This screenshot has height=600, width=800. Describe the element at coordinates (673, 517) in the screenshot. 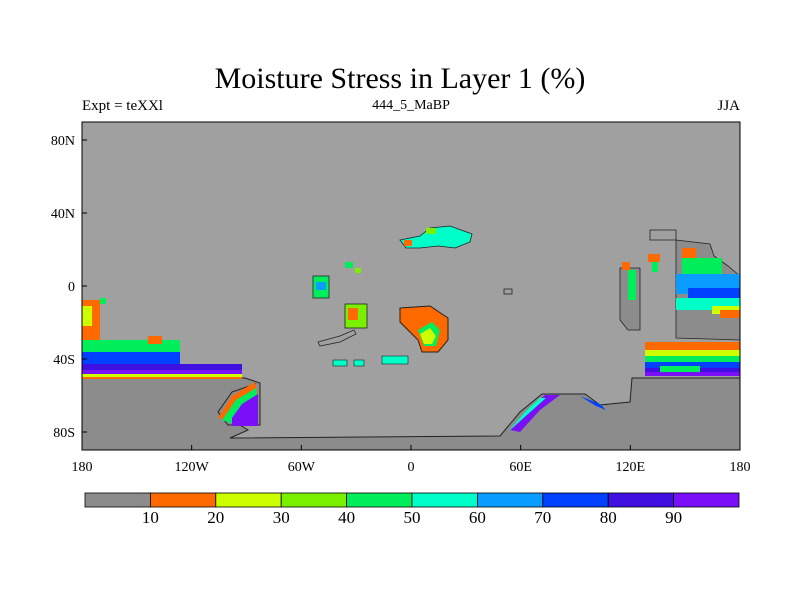

I see `colorbar-label: 90` at that location.